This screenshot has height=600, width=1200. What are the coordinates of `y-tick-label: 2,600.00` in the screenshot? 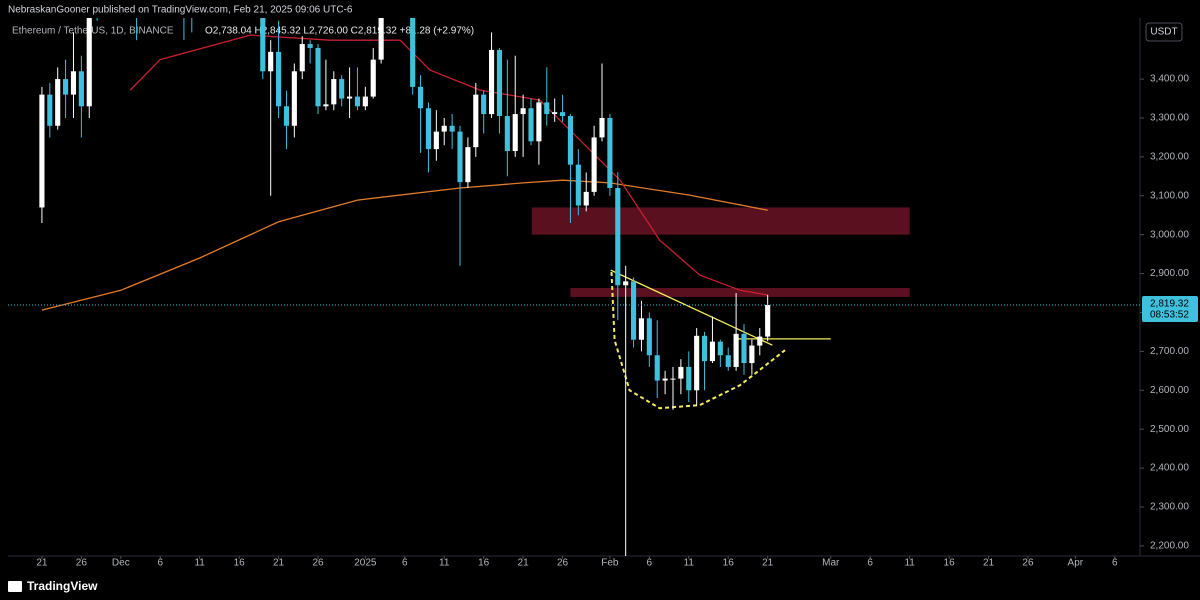 It's located at (1169, 390).